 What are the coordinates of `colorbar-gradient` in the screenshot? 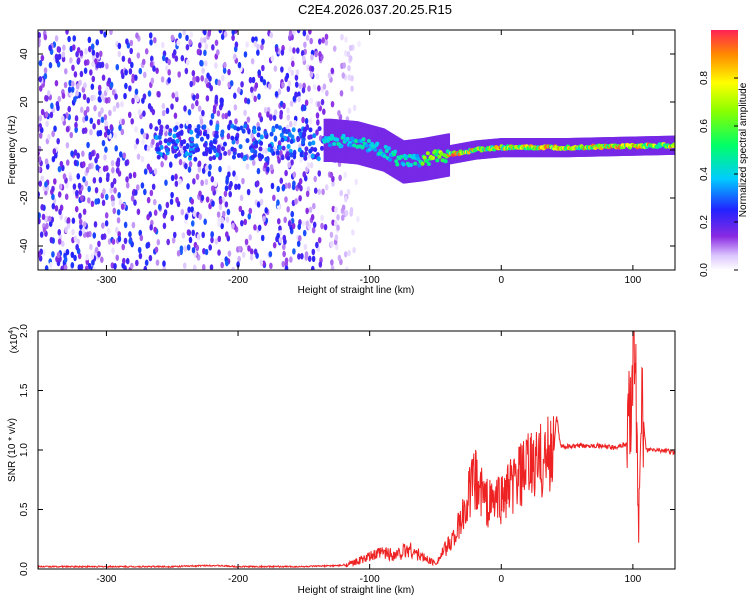 It's located at (724, 150).